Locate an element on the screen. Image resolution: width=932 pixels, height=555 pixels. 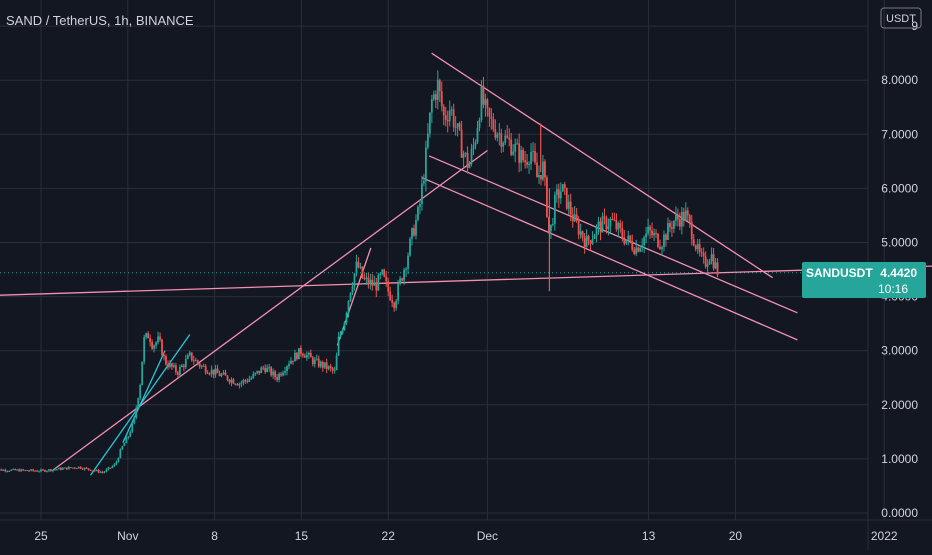
y-tick-label: 1.0000 is located at coordinates (899, 459).